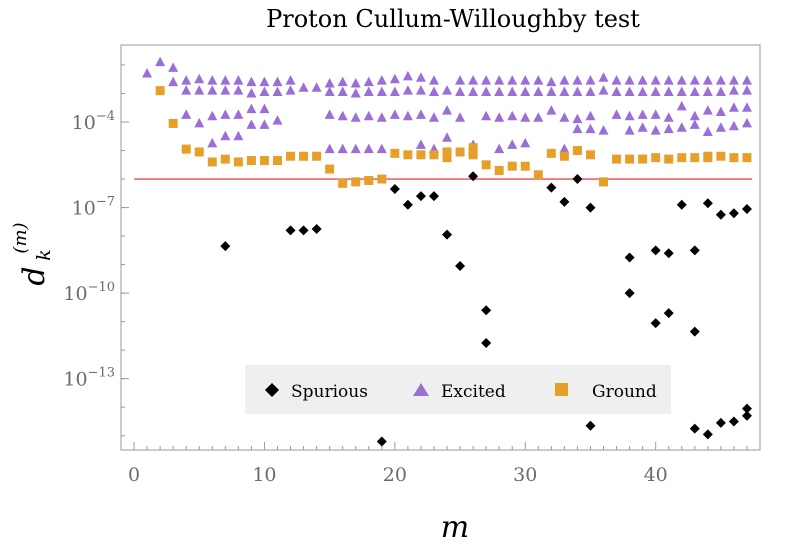 Image resolution: width=797 pixels, height=552 pixels. I want to click on legend-label-excited: Excited, so click(473, 392).